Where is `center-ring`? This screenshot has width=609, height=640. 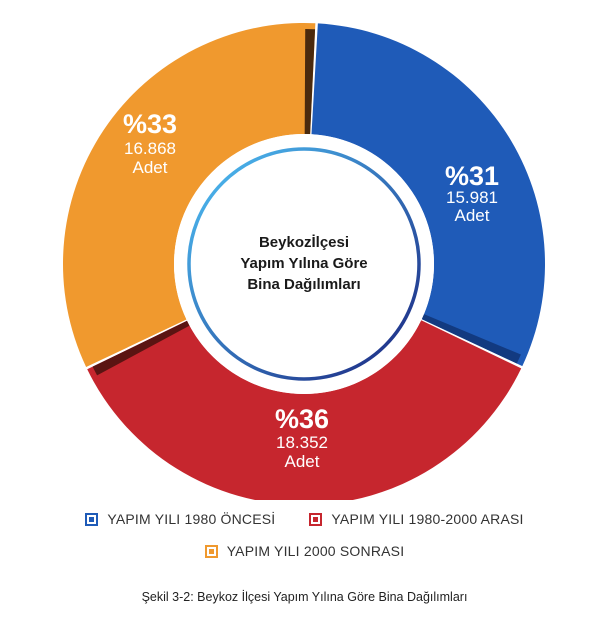
center-ring is located at coordinates (304, 264).